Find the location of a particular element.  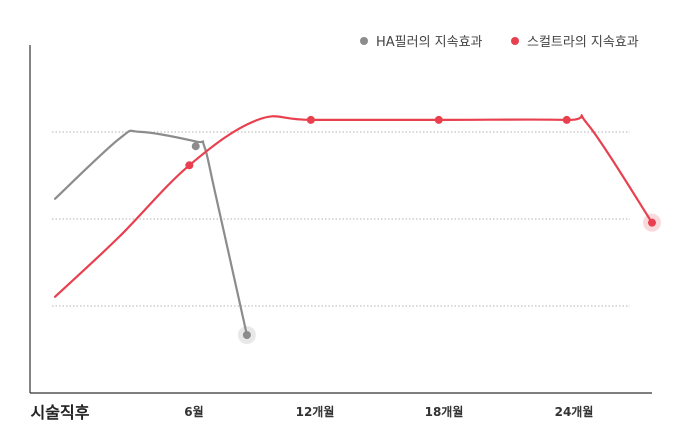

x-tick-label-5: 24개월 is located at coordinates (574, 411).